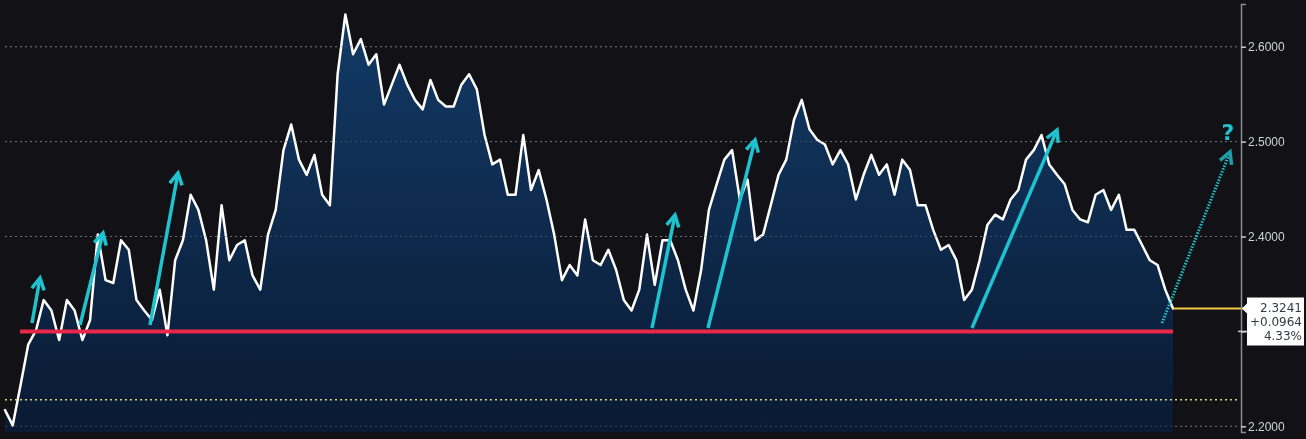 The image size is (1306, 439). I want to click on text: 4.33%, so click(1282, 335).